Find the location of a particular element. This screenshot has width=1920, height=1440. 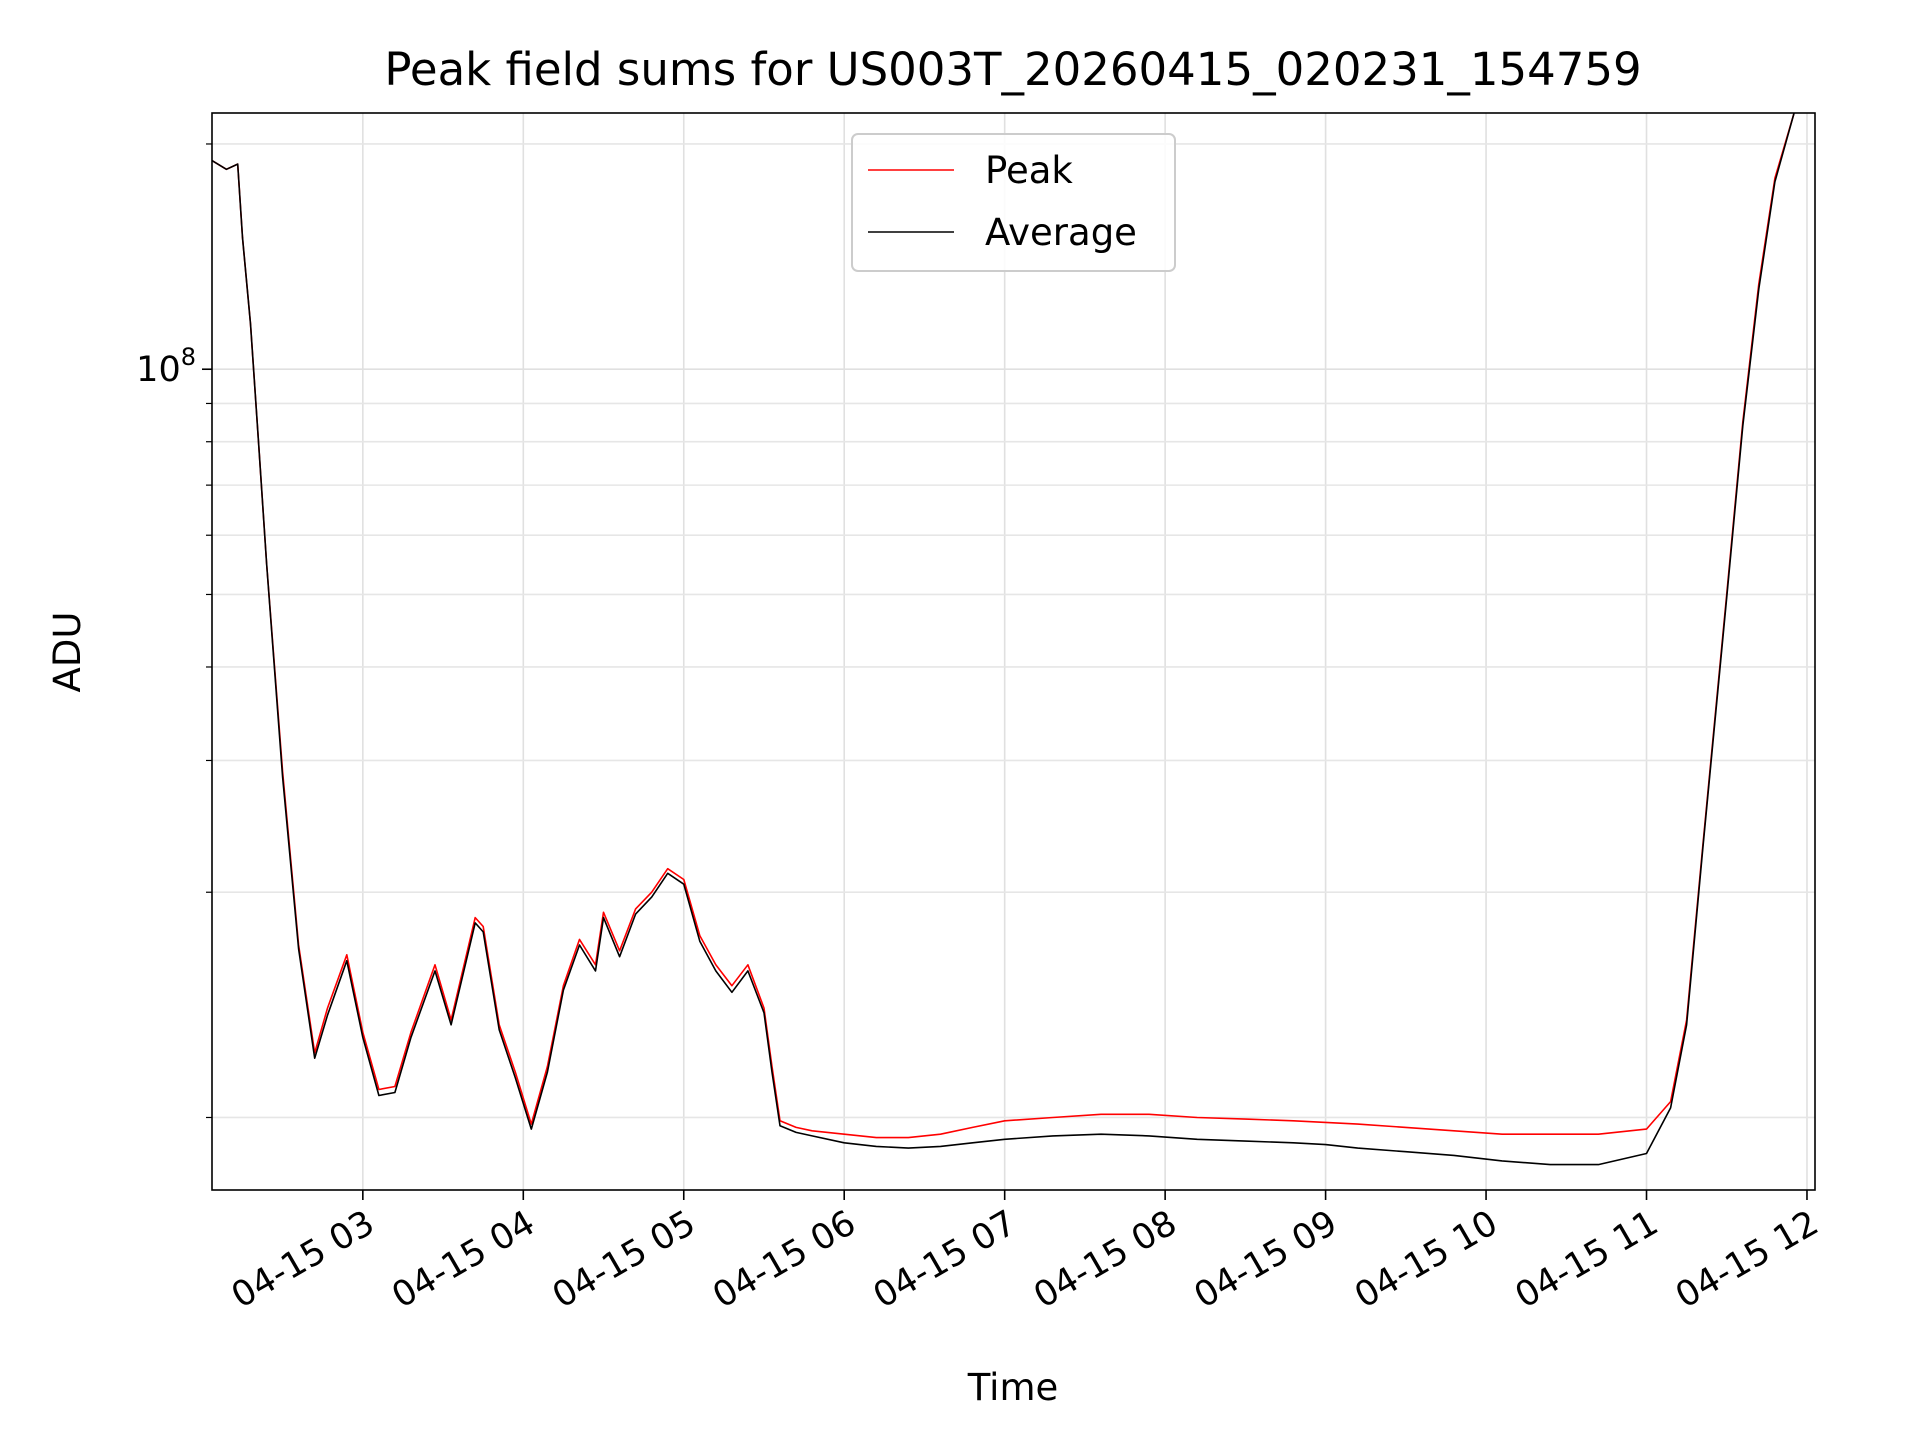

y-tick-exponent: 8 is located at coordinates (188, 357).